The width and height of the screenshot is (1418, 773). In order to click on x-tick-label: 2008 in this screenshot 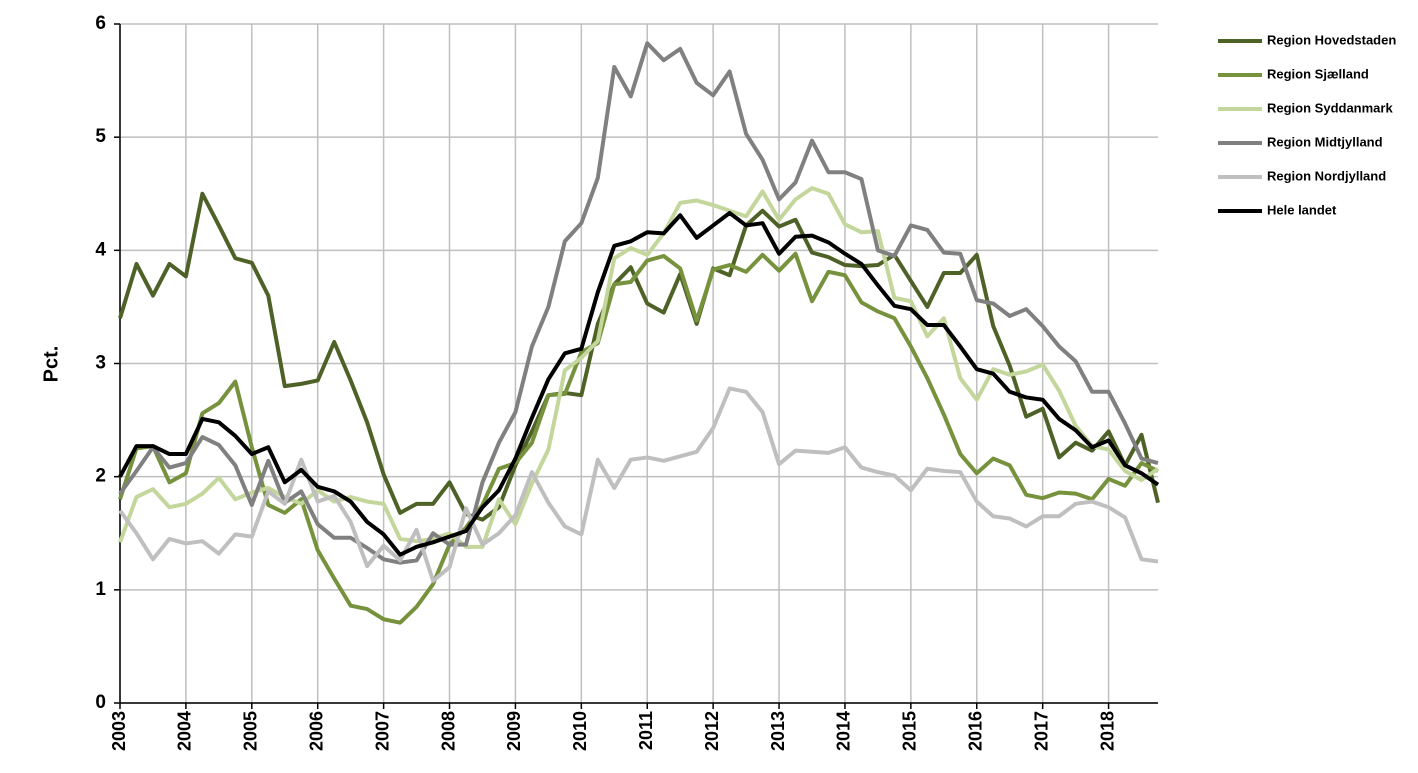, I will do `click(448, 731)`.